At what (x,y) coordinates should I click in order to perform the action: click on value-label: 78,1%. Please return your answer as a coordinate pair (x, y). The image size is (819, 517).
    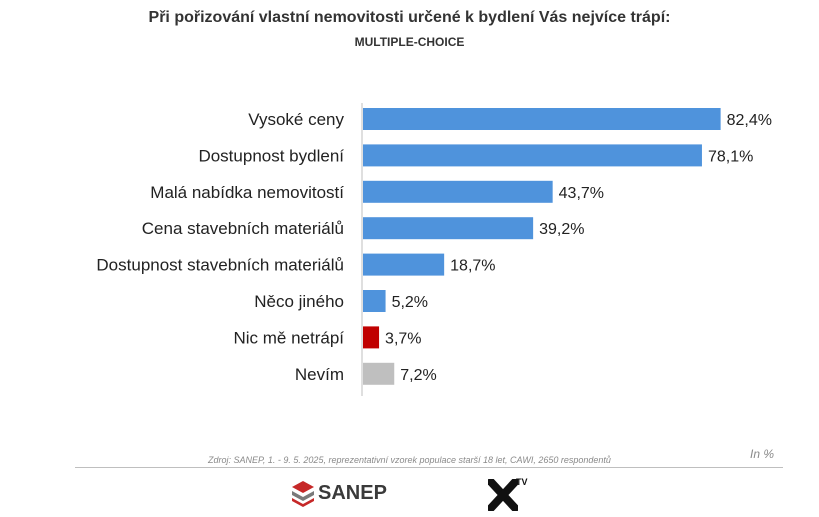
    Looking at the image, I should click on (730, 156).